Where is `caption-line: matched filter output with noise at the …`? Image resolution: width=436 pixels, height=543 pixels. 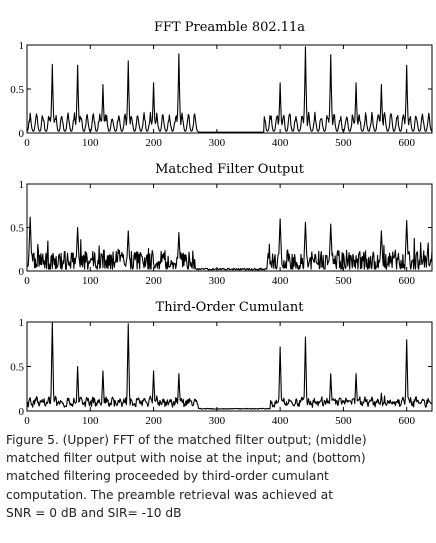 caption-line: matched filter output with noise at the … is located at coordinates (186, 458).